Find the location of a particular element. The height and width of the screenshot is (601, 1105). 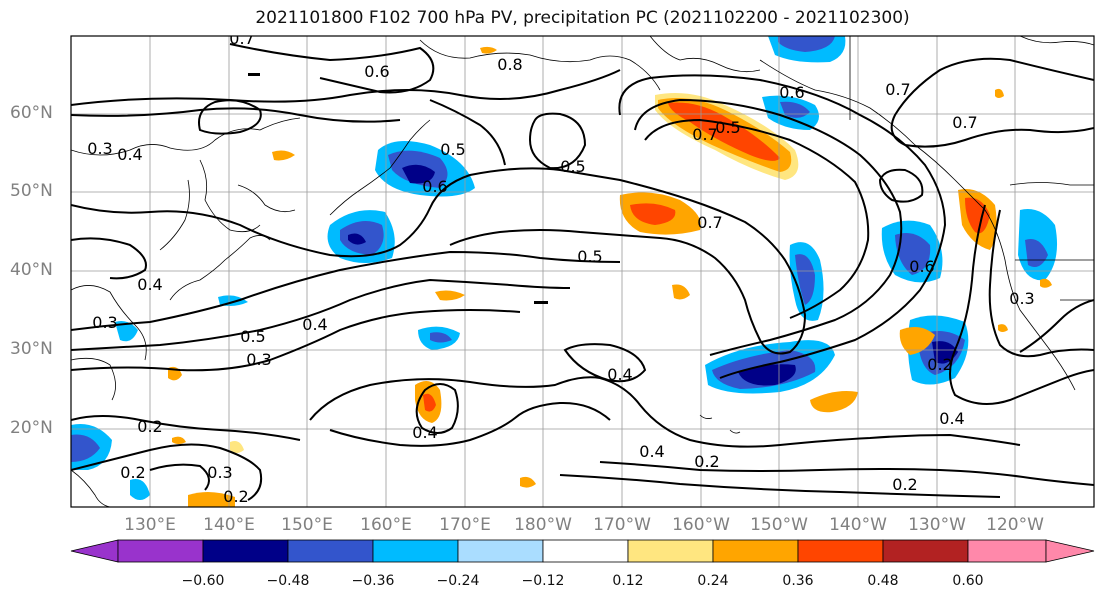

lat-label: 60°N is located at coordinates (31, 113).